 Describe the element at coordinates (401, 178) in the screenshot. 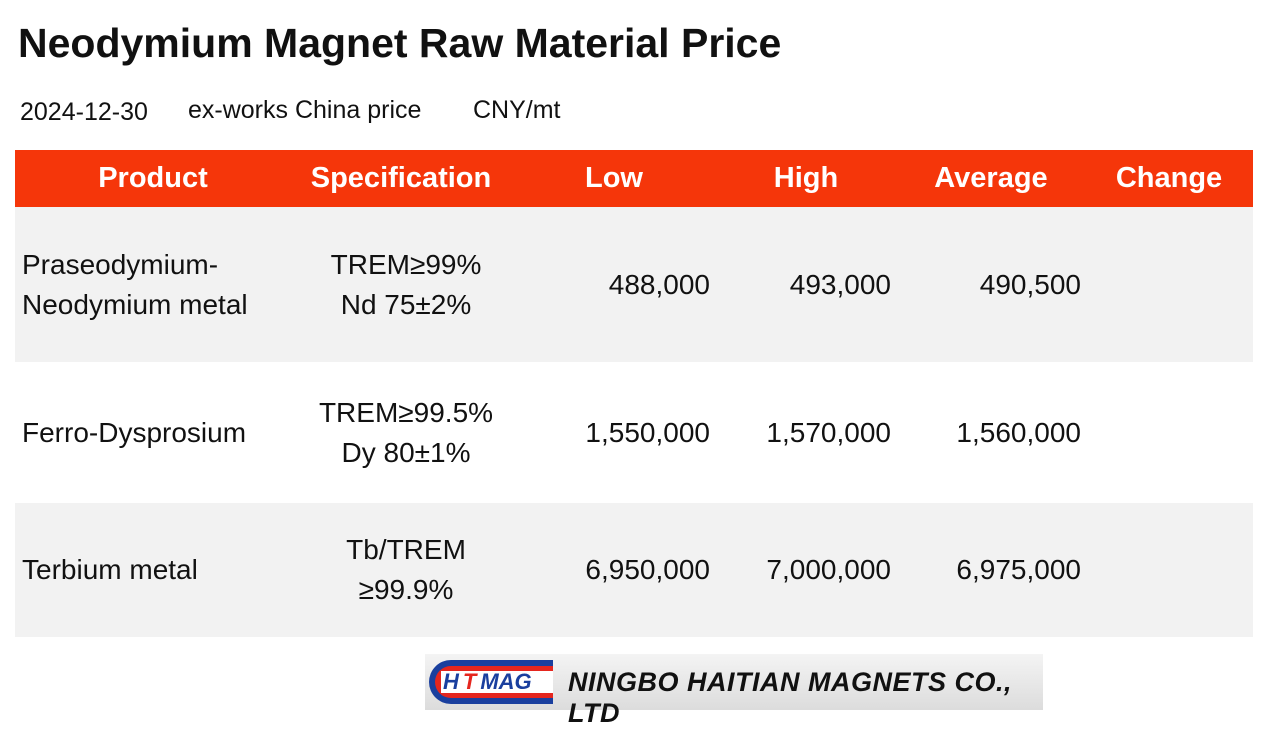

I see `column-header: Specification` at that location.